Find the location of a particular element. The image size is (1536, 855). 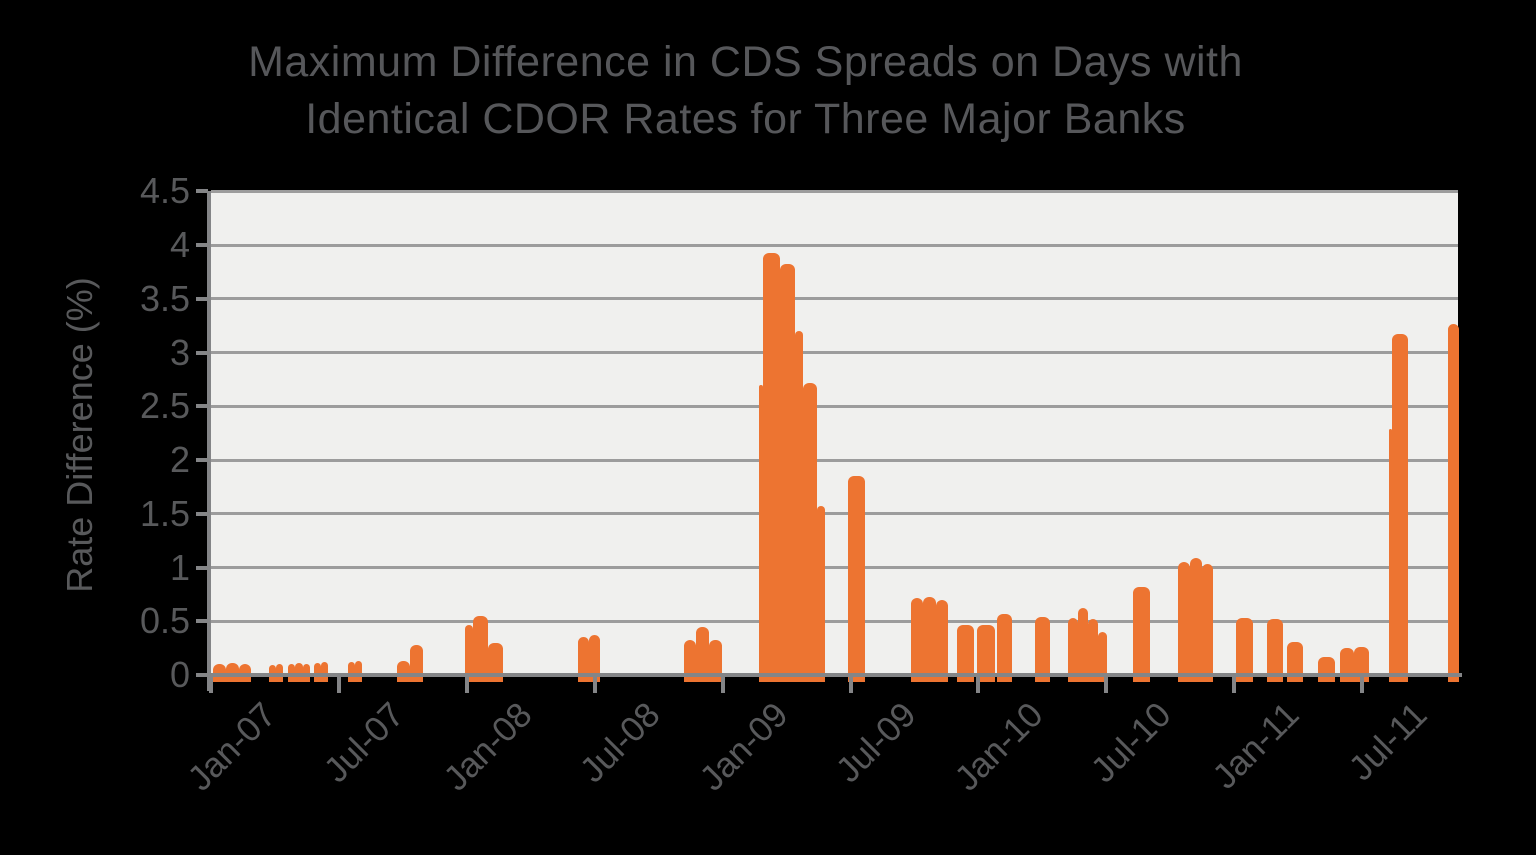

x-tick-label: Jul-07 is located at coordinates (364, 742).